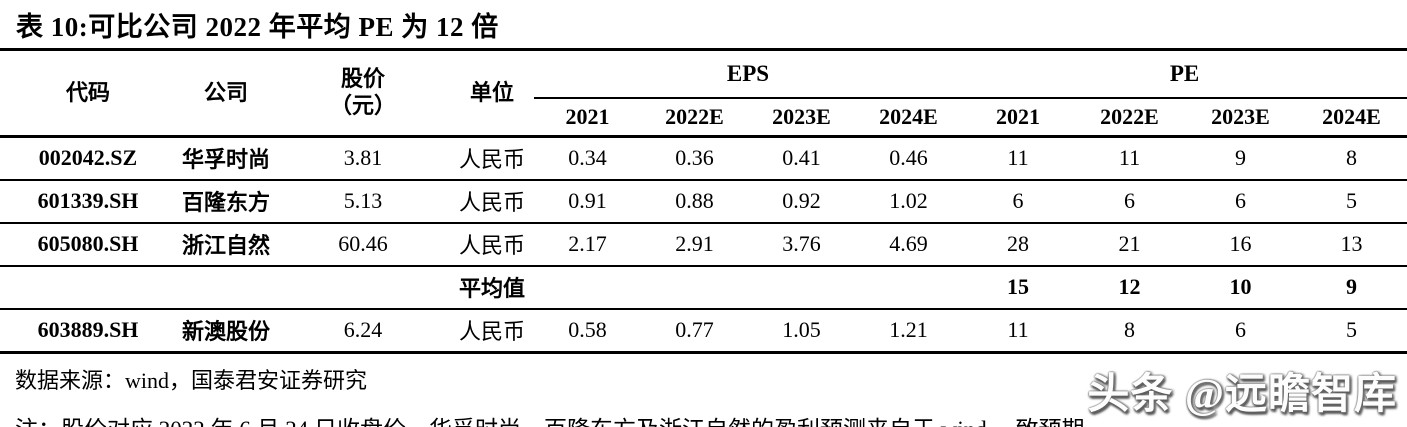 The image size is (1407, 427). I want to click on cell-code: 002042.SZ, so click(88, 157).